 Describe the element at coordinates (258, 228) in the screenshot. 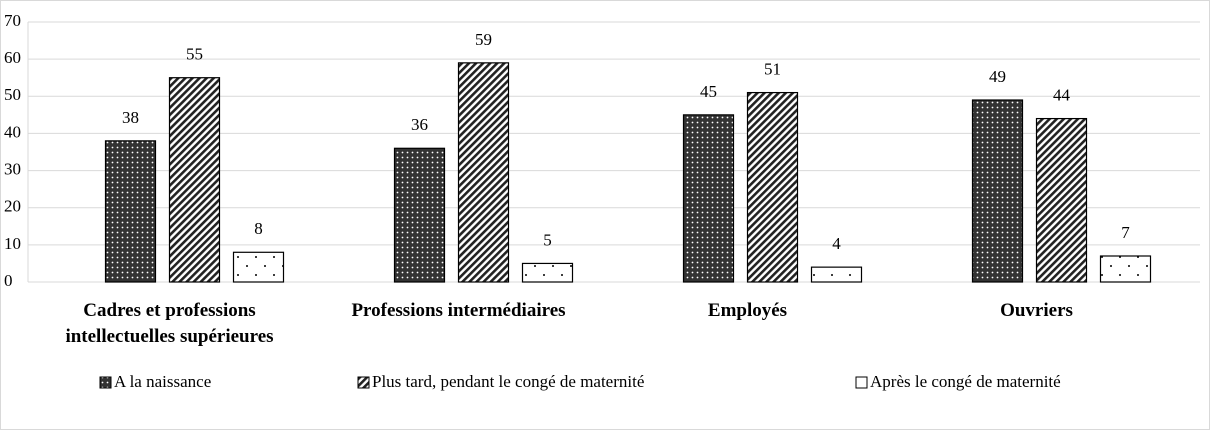

I see `data-label: 8` at that location.